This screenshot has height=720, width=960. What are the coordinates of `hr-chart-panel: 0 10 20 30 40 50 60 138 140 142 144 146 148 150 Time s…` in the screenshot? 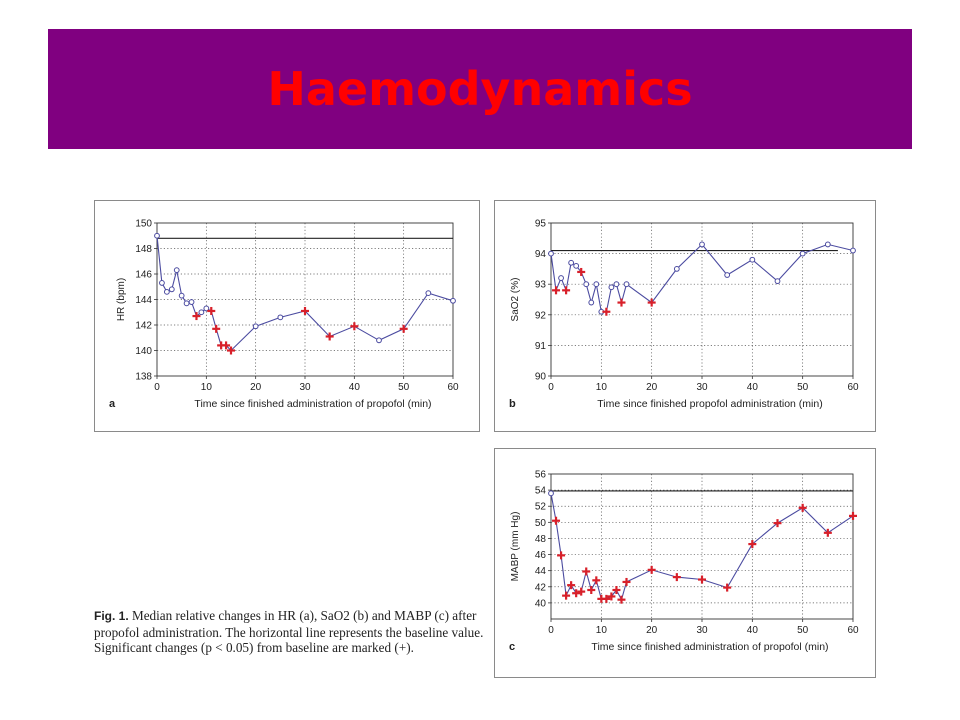 It's located at (287, 316).